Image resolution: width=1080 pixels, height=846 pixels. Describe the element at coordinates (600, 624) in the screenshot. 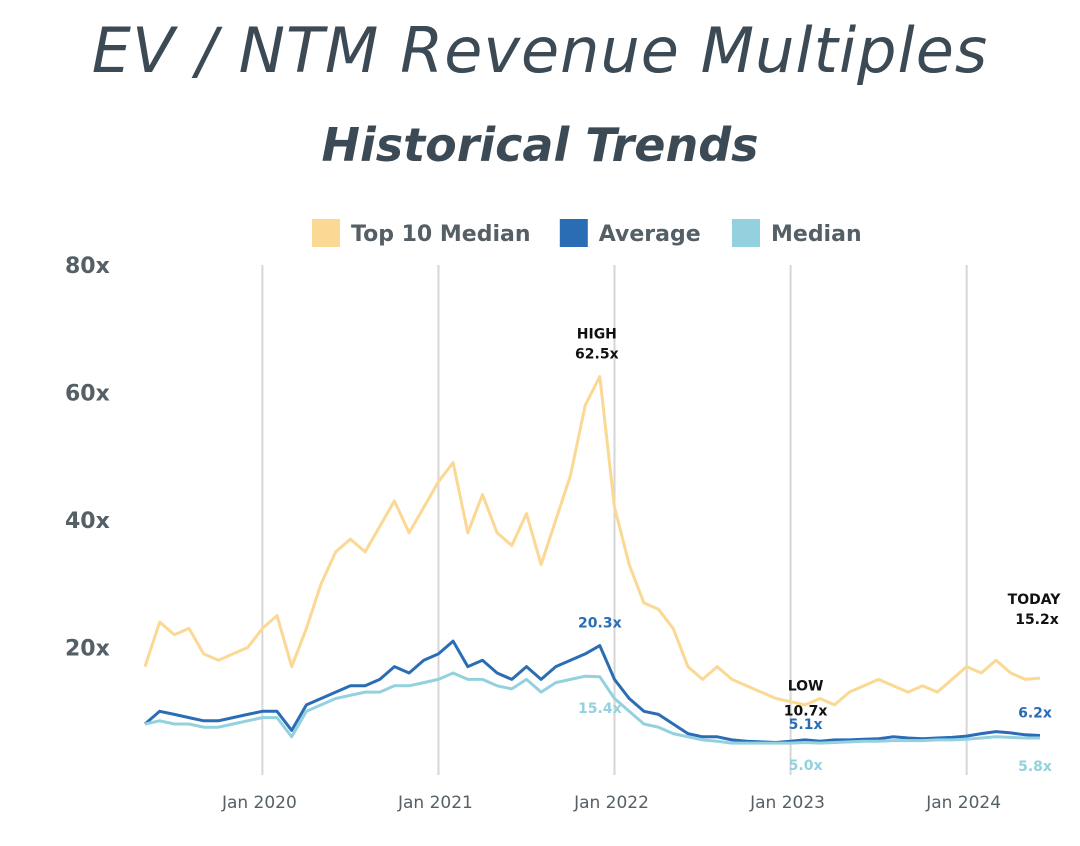

I see `data-label: 20.3x` at that location.